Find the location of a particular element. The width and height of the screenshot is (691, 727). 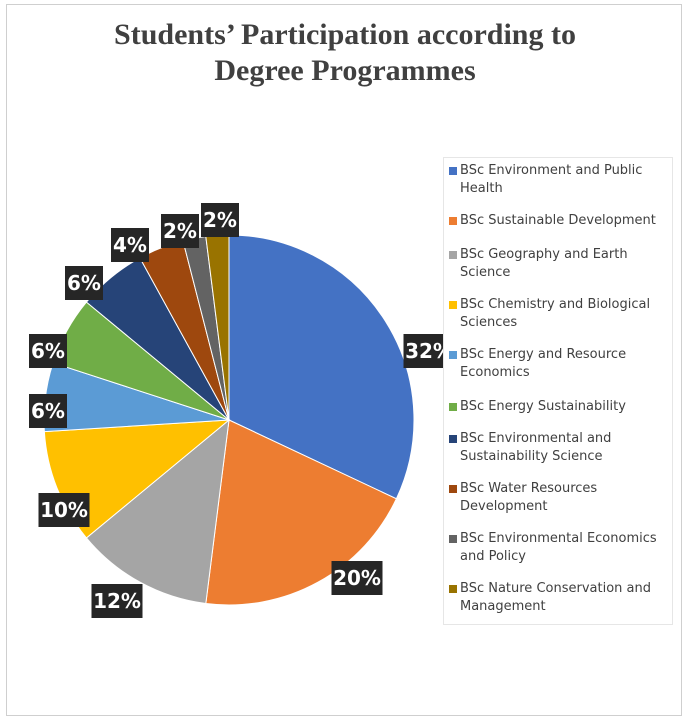

legend-label: BSc Energy and Resource Economics is located at coordinates (543, 363).